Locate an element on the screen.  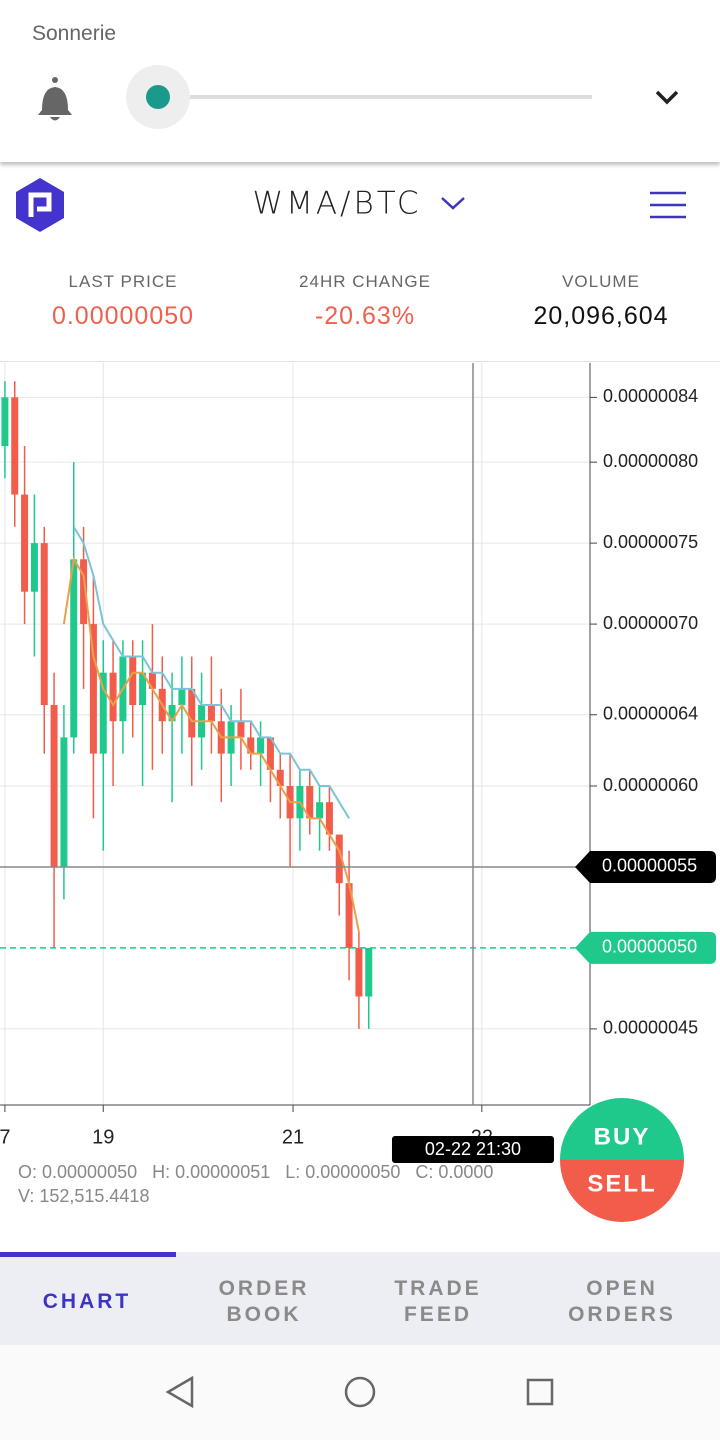
bell-icon is located at coordinates (55, 104).